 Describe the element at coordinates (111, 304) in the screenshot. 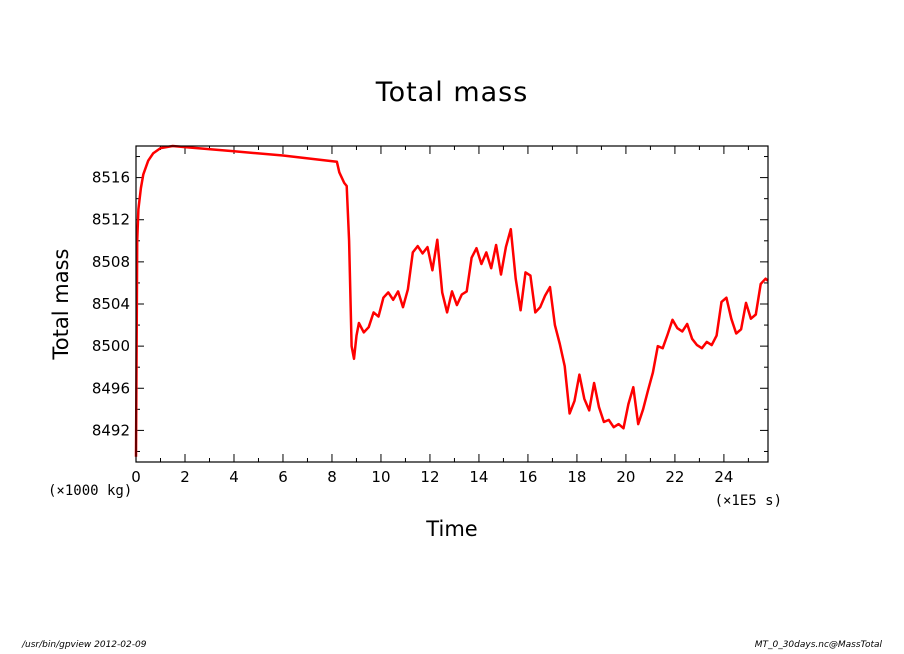

I see `y-tick-label: 8504` at that location.